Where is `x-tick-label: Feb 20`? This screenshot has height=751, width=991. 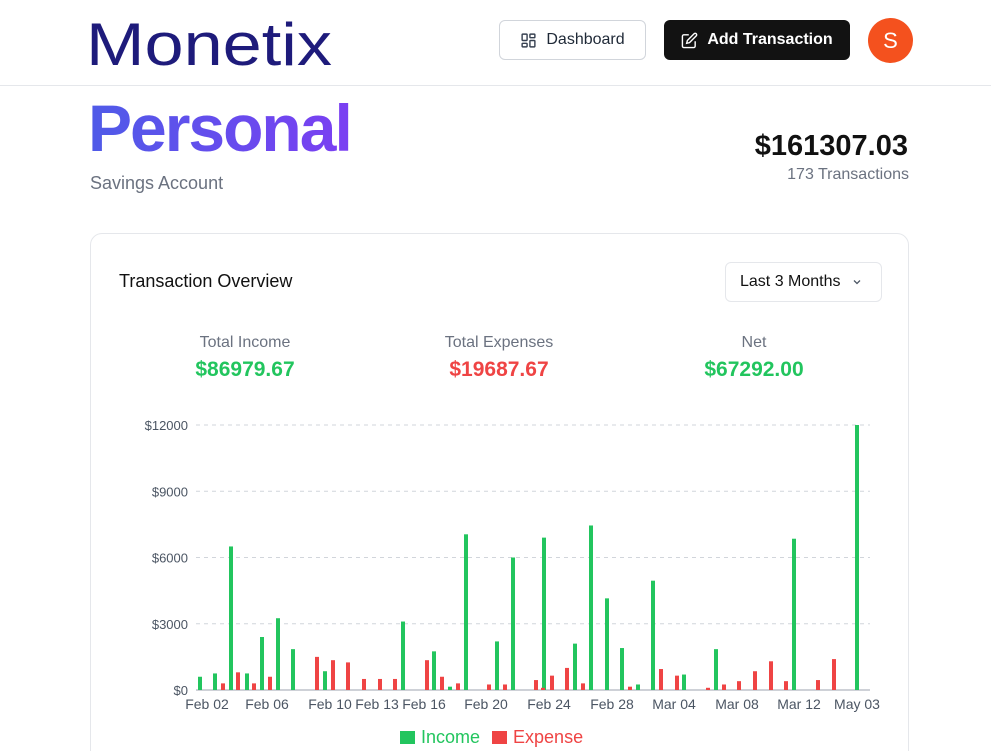
x-tick-label: Feb 20 is located at coordinates (486, 704).